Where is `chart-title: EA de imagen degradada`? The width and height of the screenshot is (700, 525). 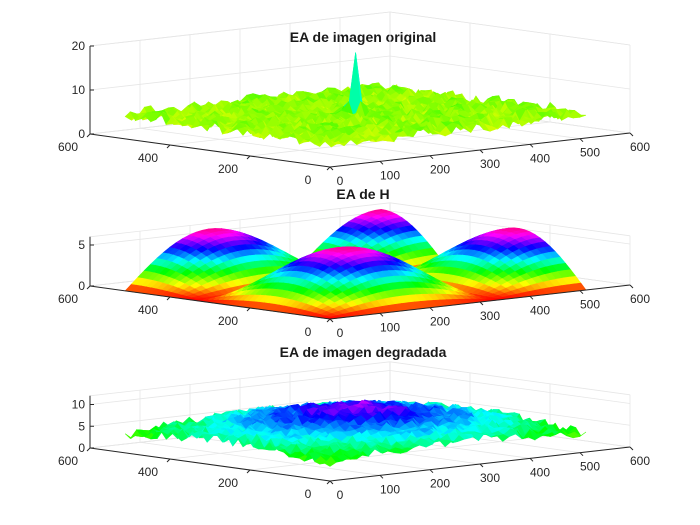 chart-title: EA de imagen degradada is located at coordinates (363, 352).